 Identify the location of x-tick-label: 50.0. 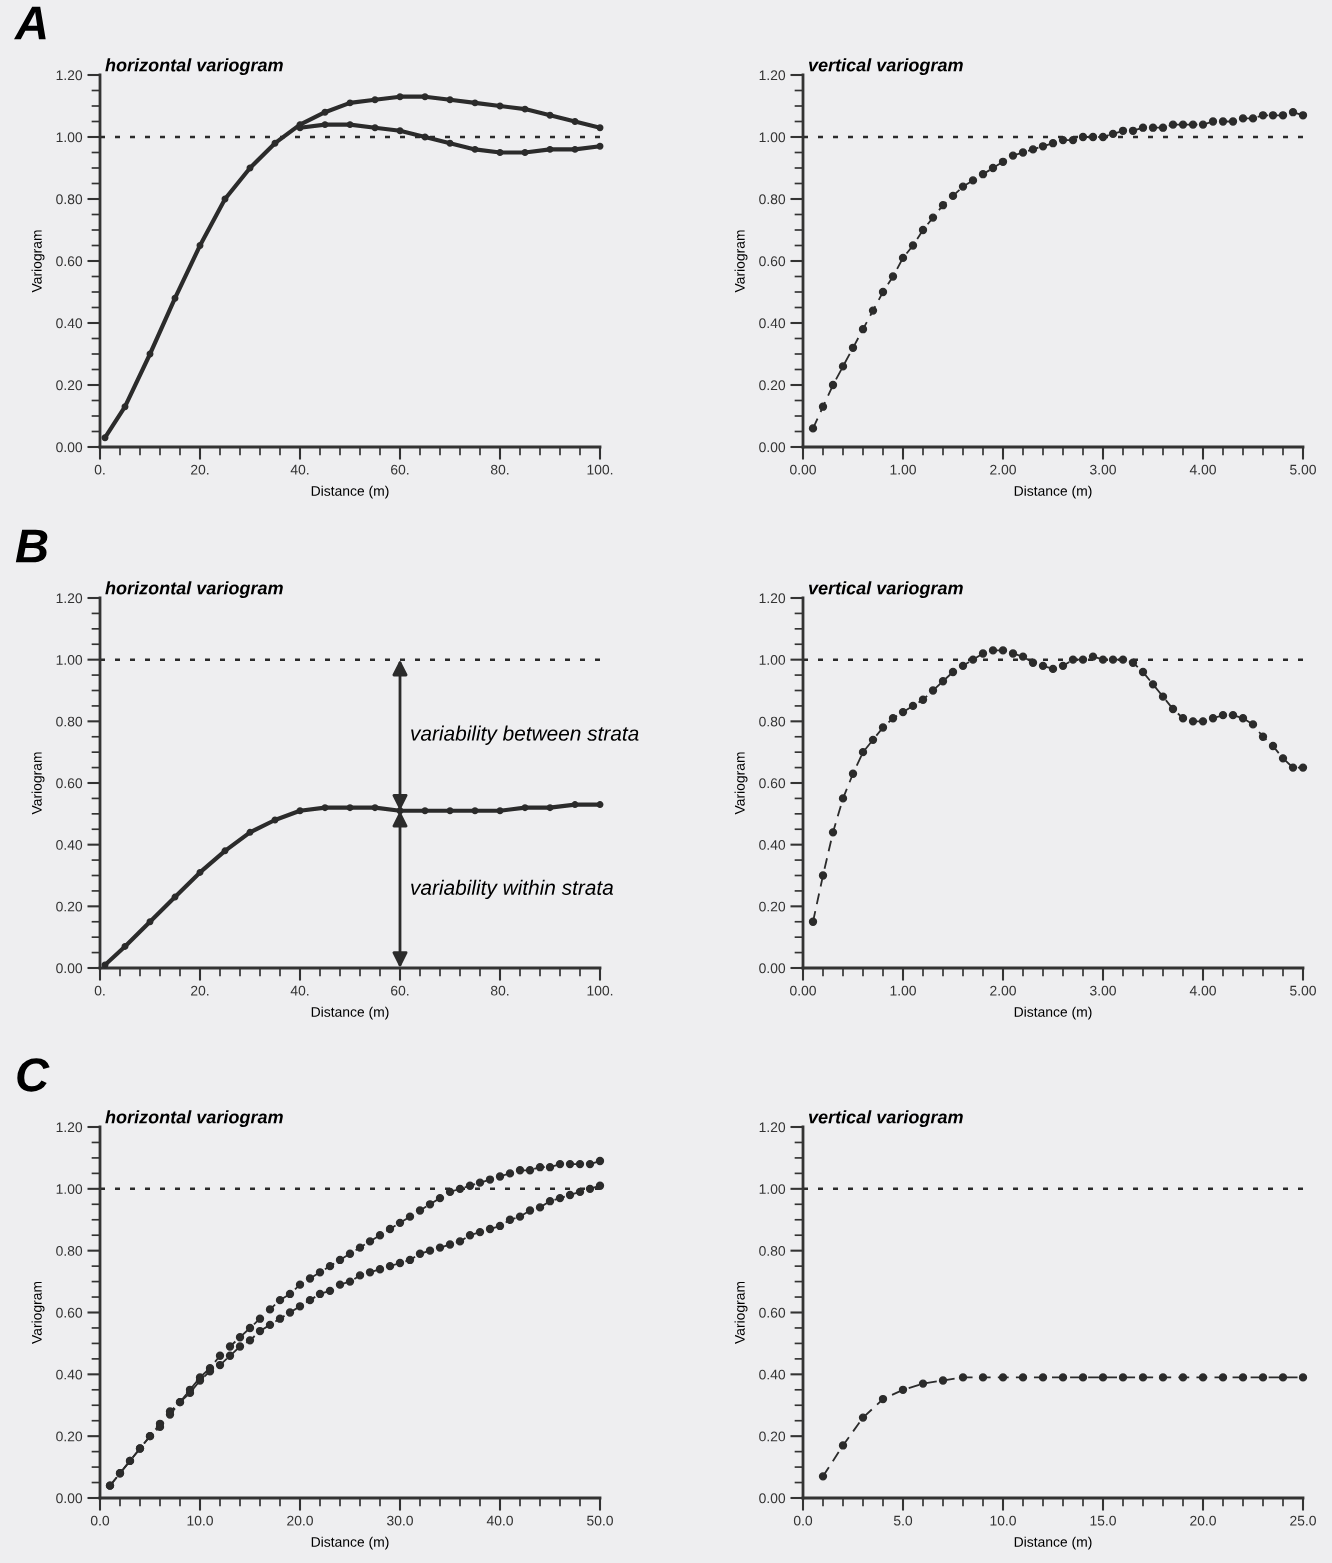
(600, 1520).